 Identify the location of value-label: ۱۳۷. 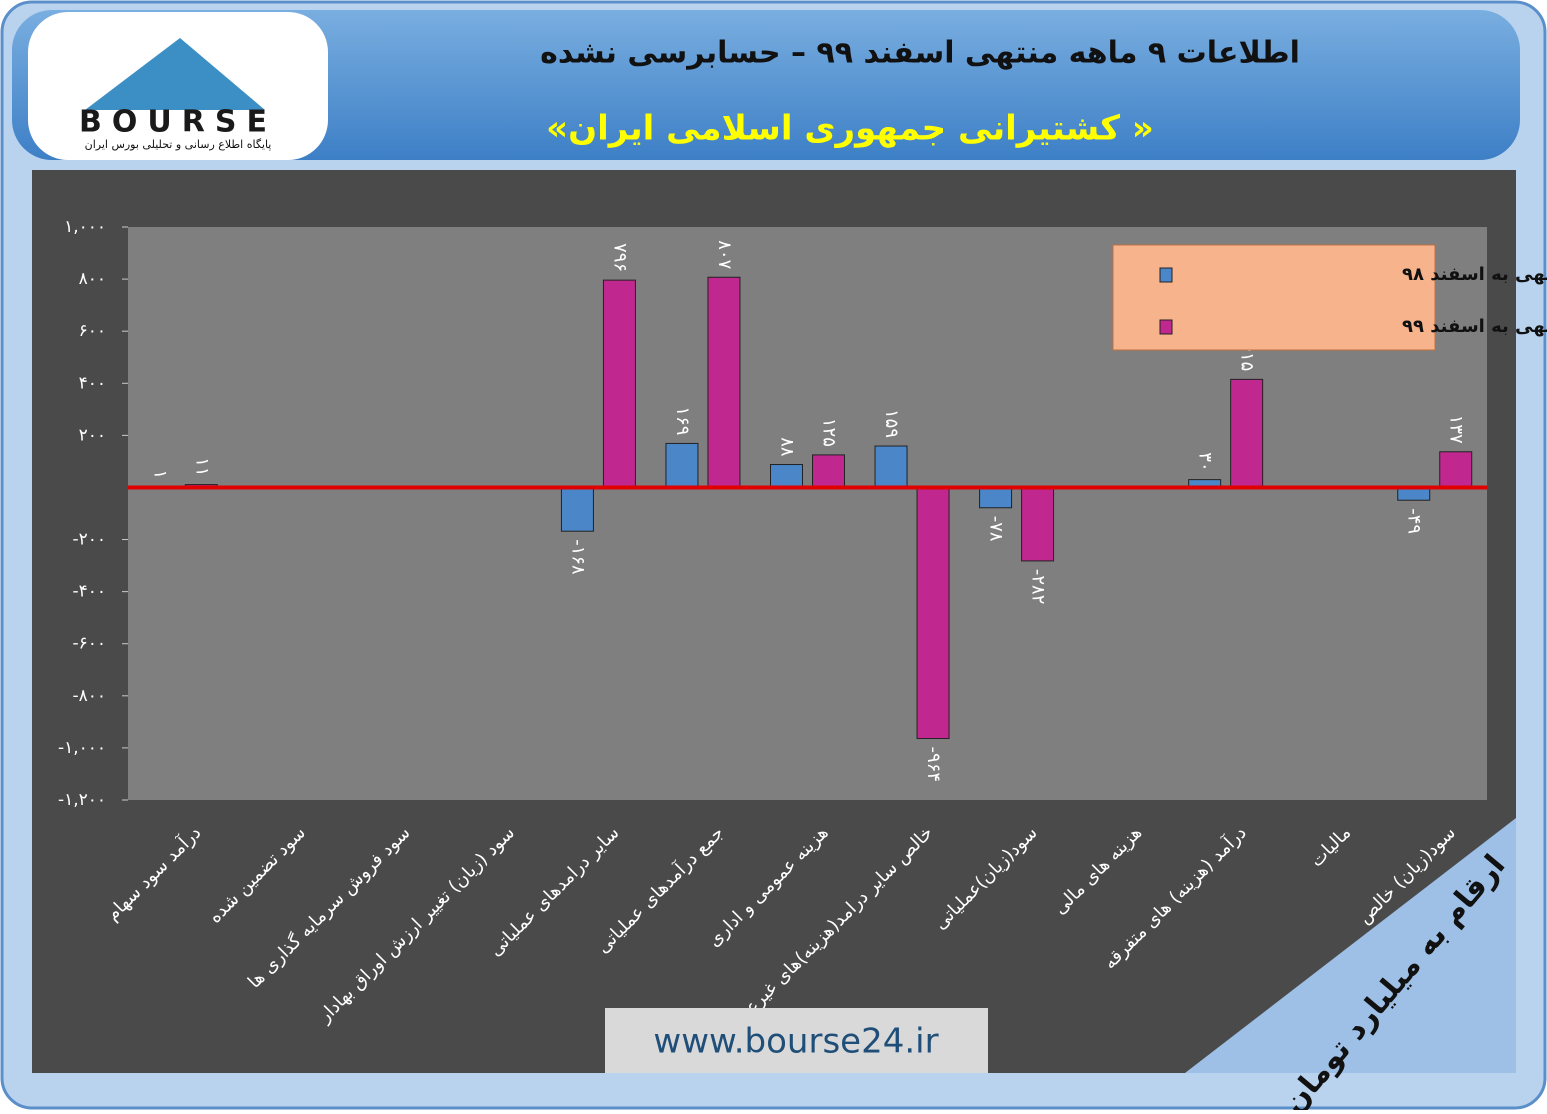
(1456, 429).